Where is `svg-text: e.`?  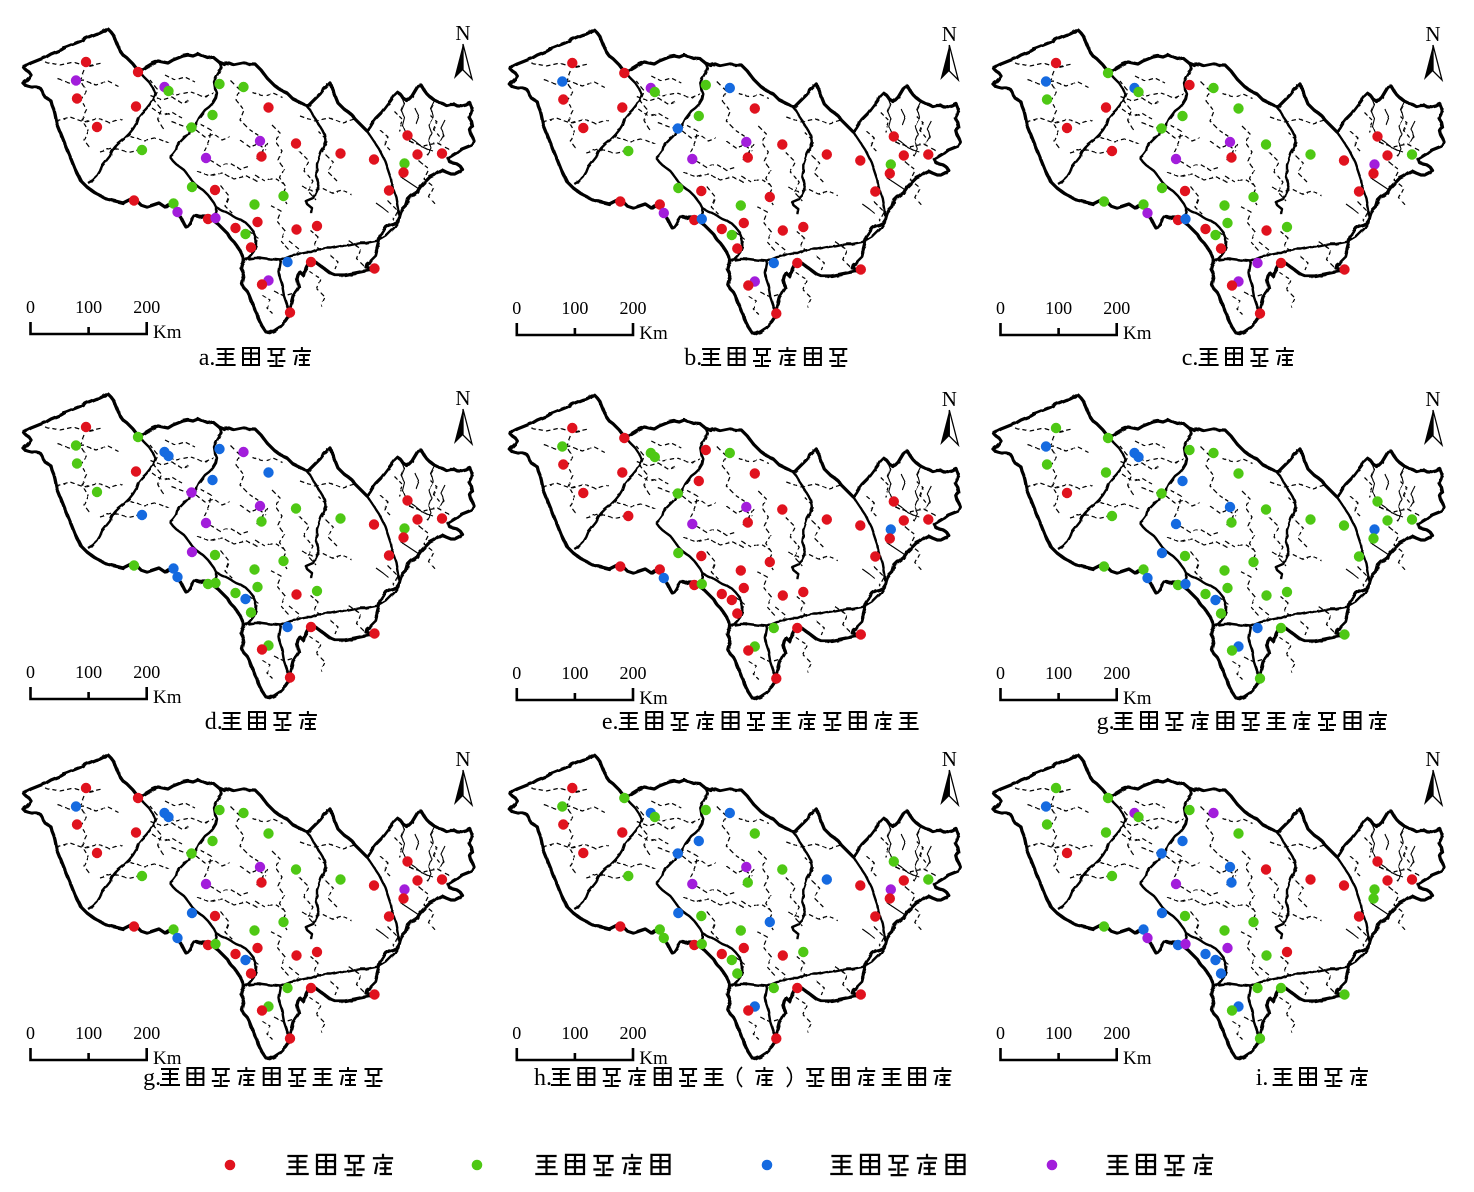 svg-text: e. is located at coordinates (610, 722).